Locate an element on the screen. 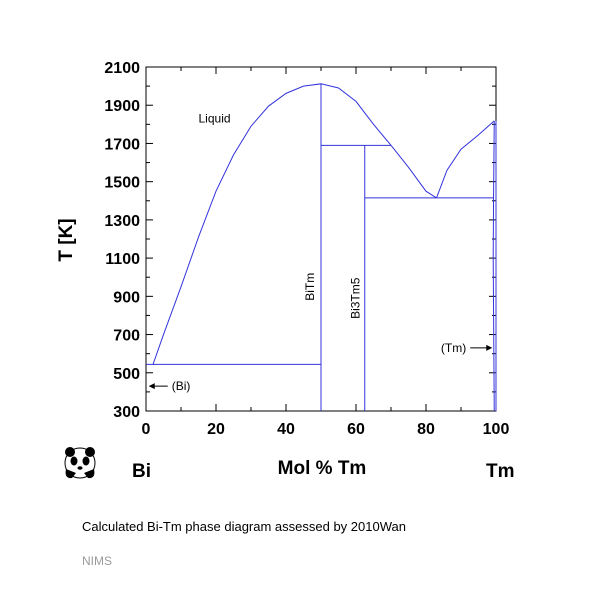 The height and width of the screenshot is (606, 595). y-tick-label: 1900 is located at coordinates (122, 106).